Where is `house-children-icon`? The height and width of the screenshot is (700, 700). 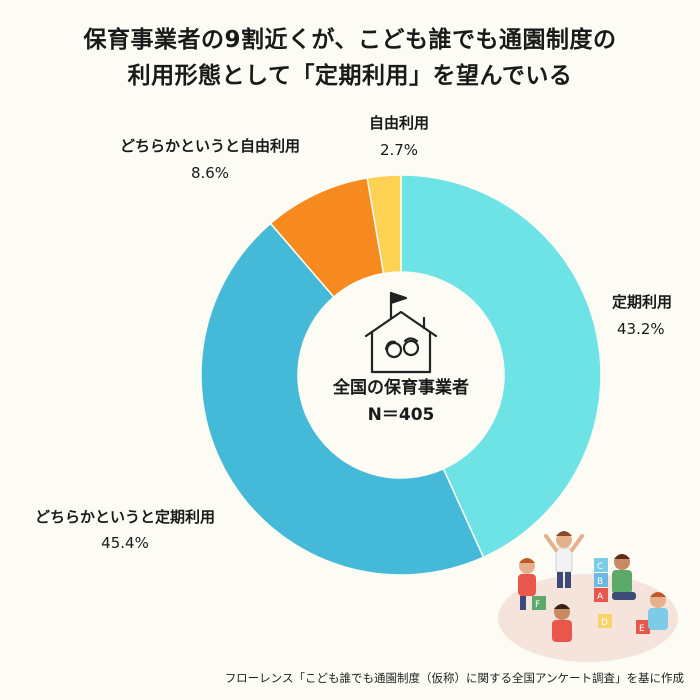 house-children-icon is located at coordinates (401, 332).